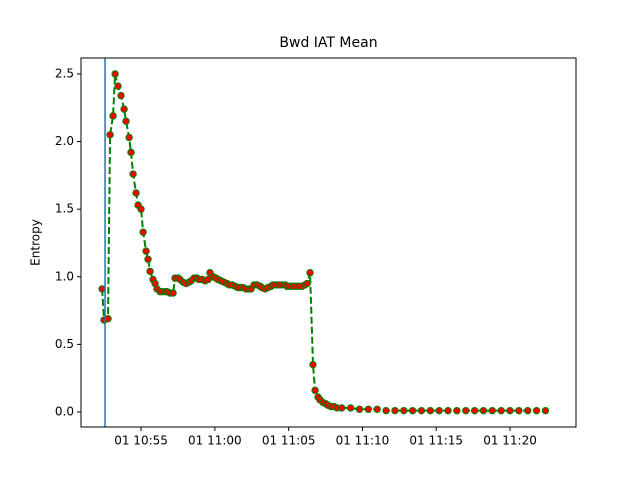  I want to click on y-tick-label: 2.5, so click(64, 73).